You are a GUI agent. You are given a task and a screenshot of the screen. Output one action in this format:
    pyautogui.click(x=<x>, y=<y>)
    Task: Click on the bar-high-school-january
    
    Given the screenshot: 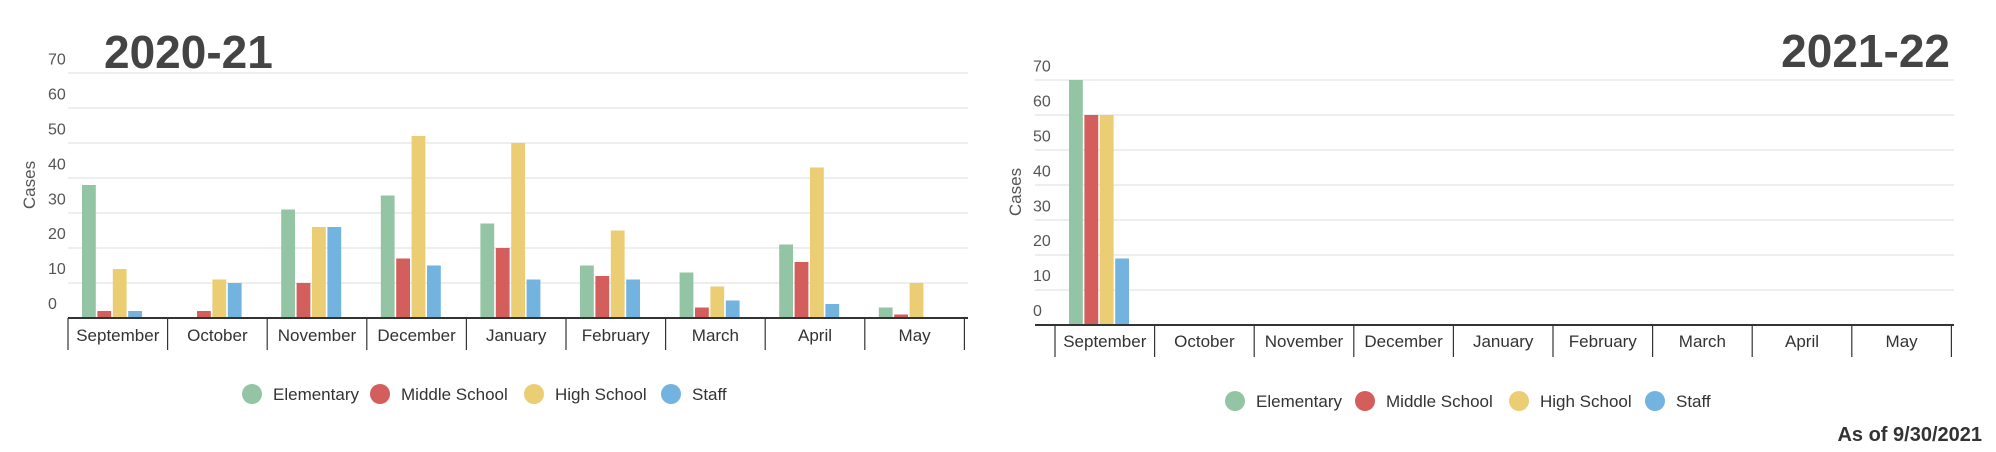 What is the action you would take?
    pyautogui.click(x=518, y=230)
    